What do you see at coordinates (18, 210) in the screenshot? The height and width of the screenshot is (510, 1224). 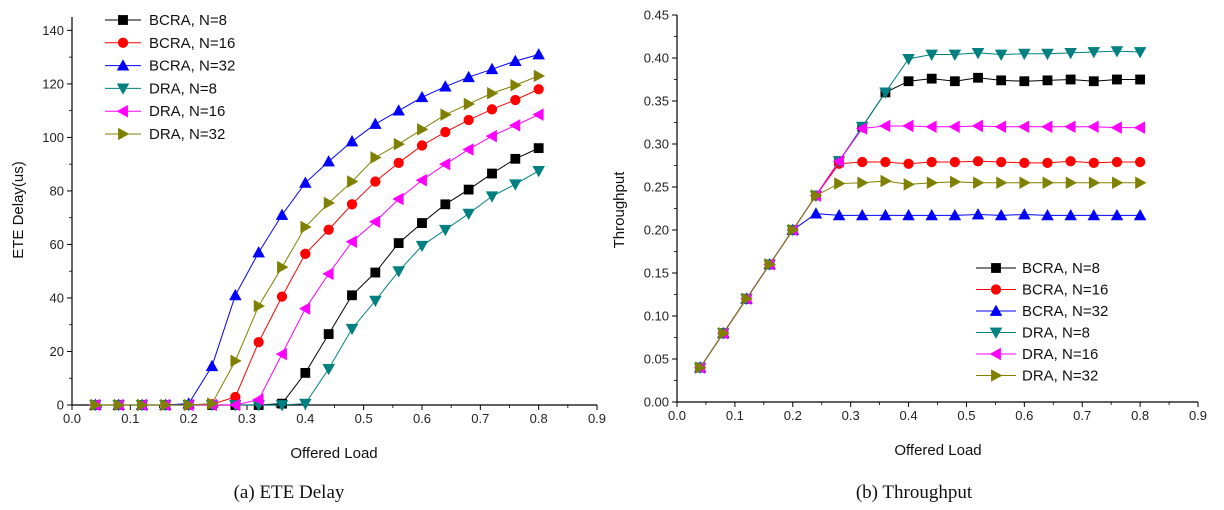 I see `chart-a-ylabel: ETE Delay(us)` at bounding box center [18, 210].